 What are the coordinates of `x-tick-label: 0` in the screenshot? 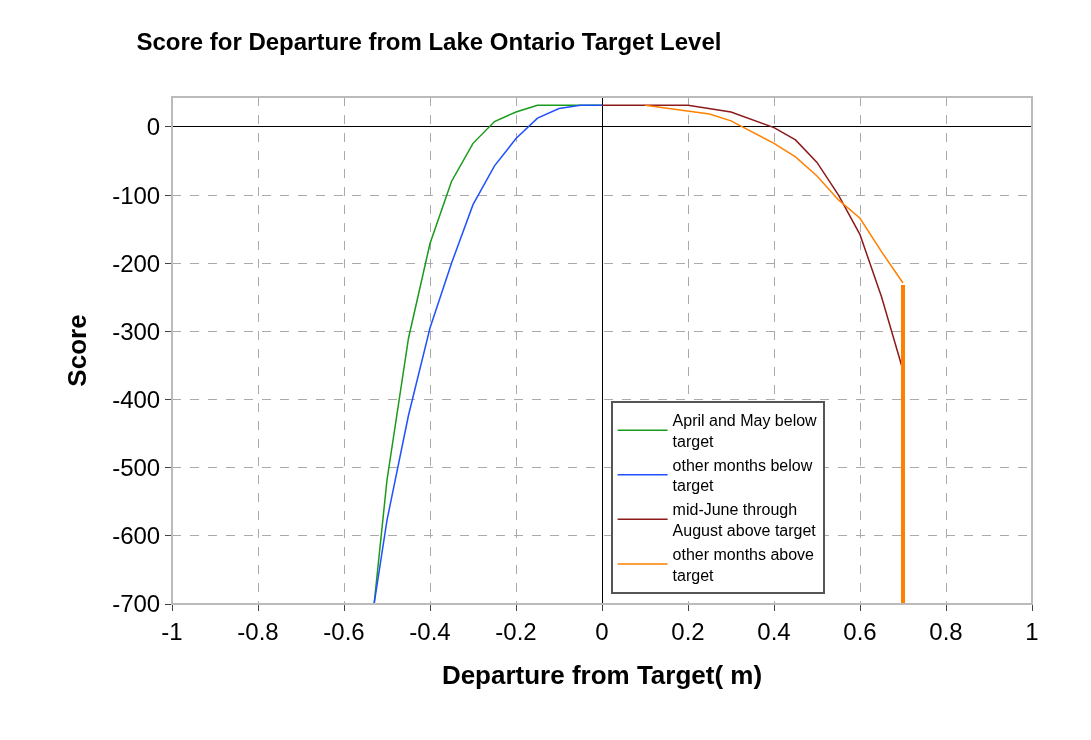 It's located at (602, 631).